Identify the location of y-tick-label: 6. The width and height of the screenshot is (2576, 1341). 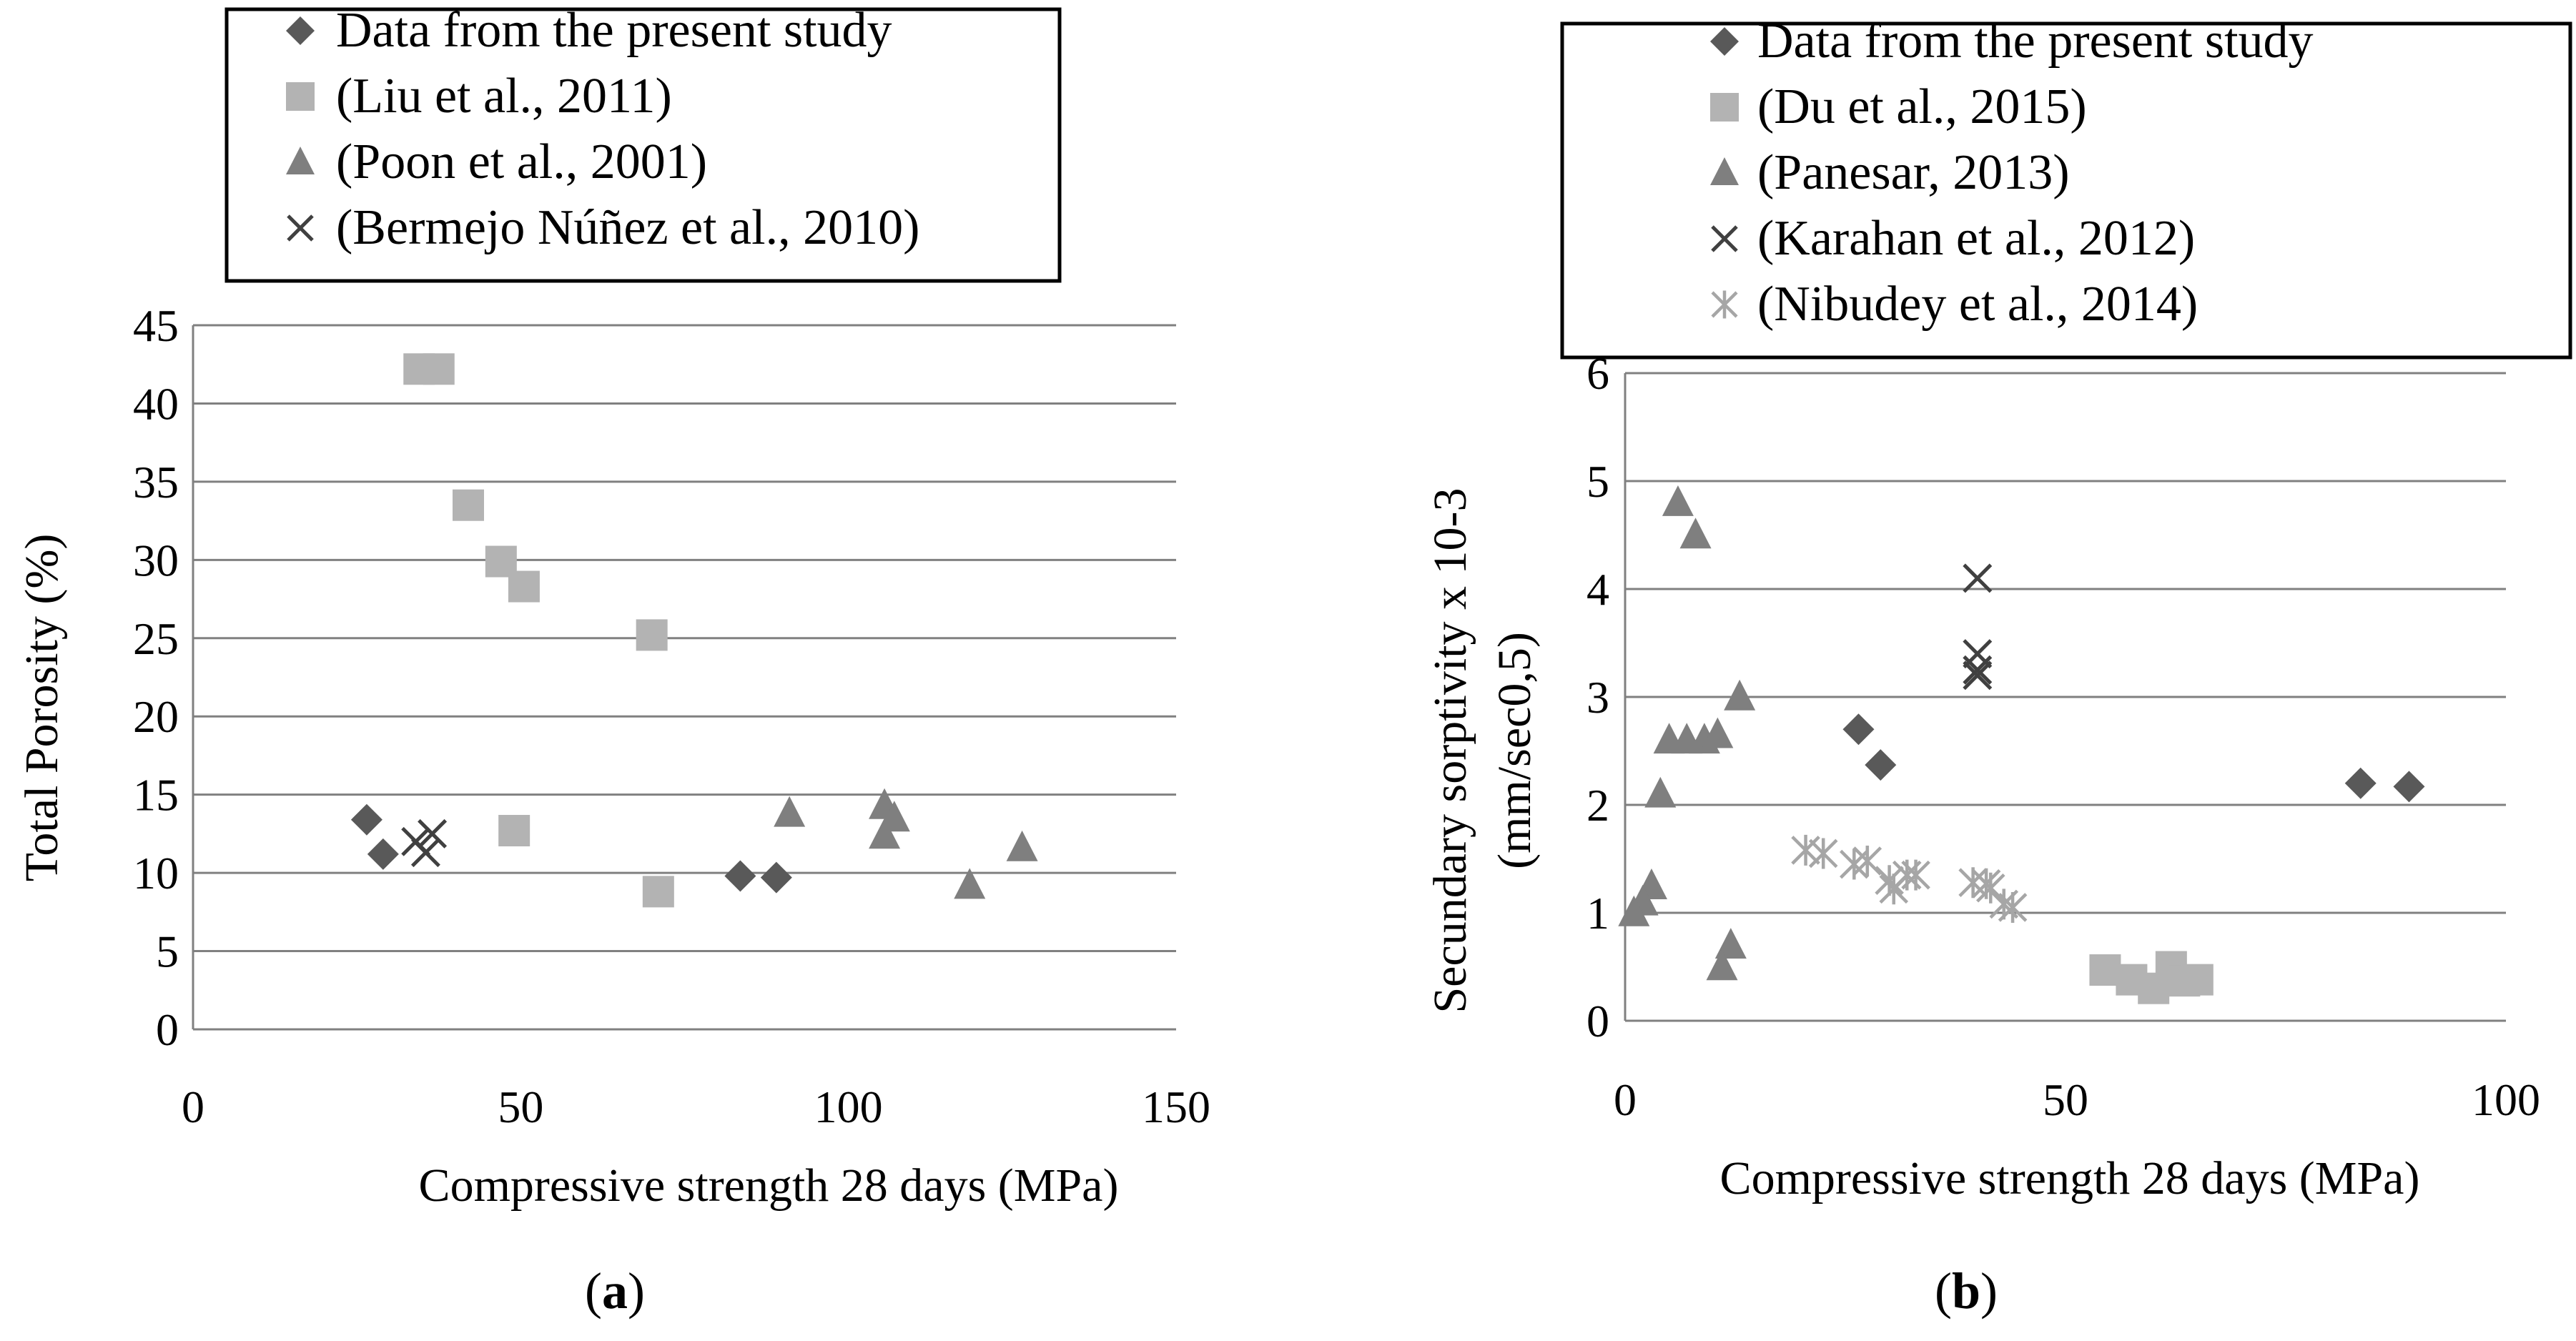
(1597, 373).